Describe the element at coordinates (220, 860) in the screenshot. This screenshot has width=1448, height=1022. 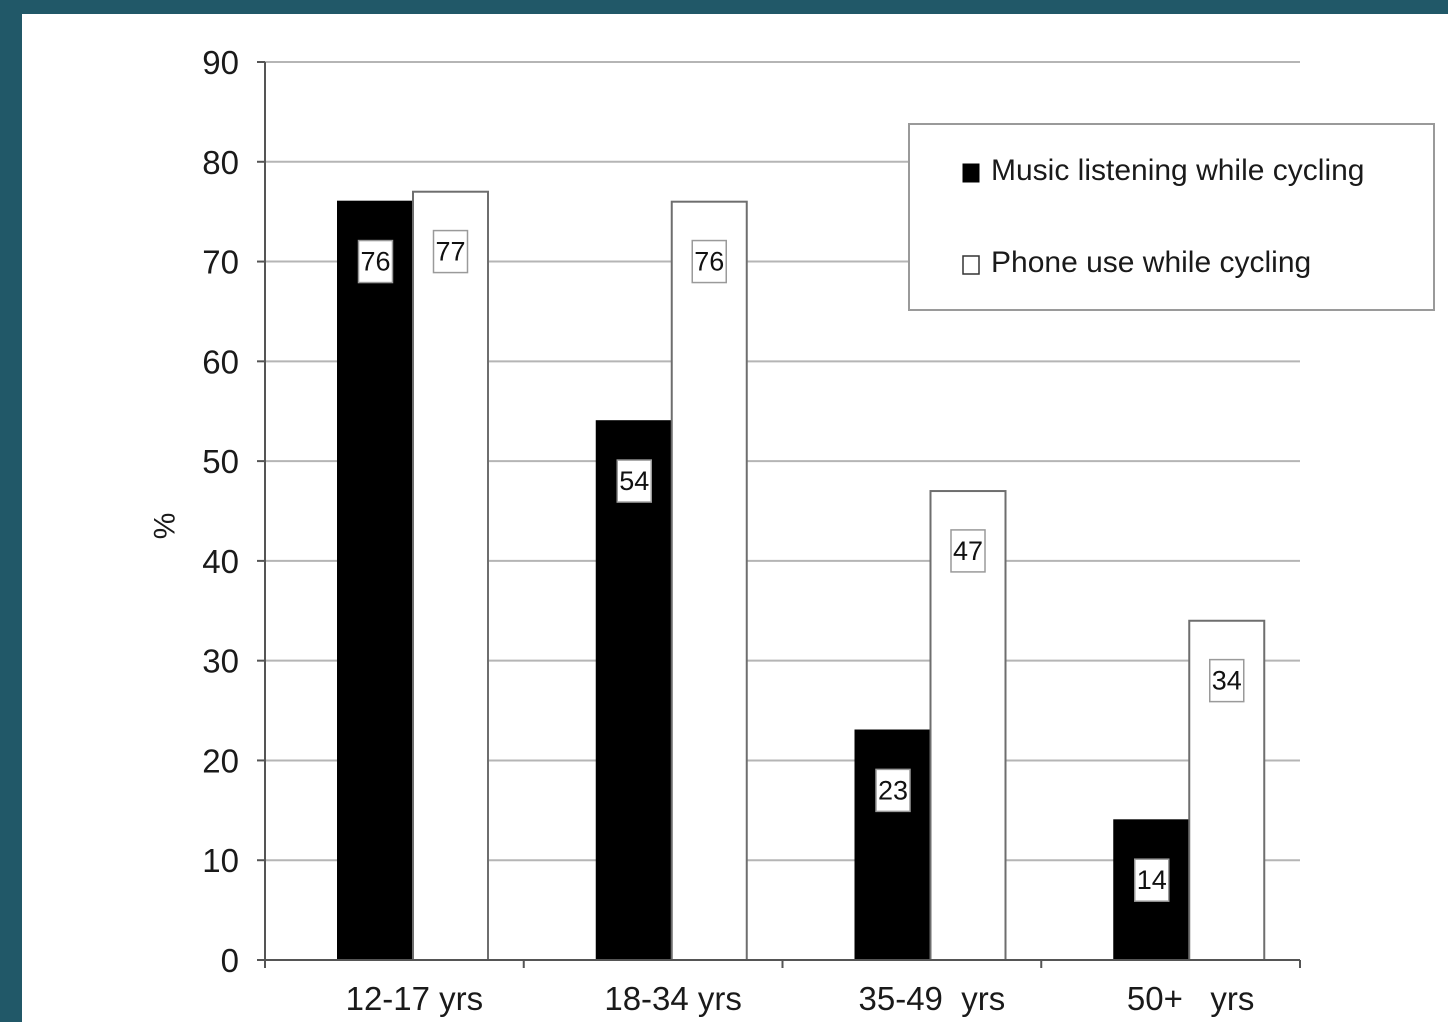
I see `y-tick-label-10: 10` at that location.